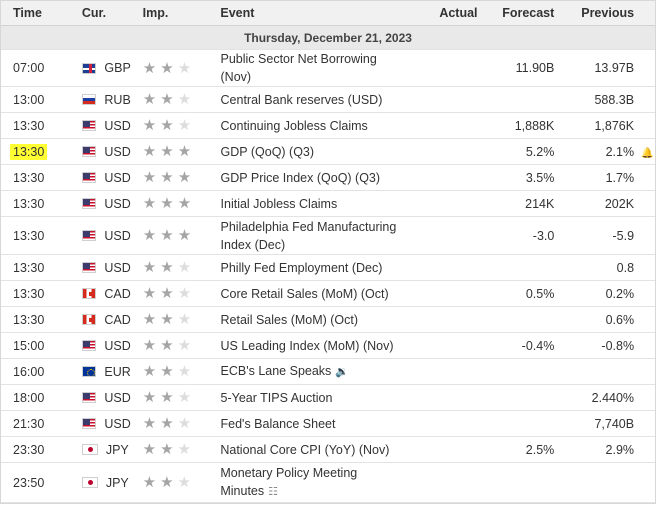 The height and width of the screenshot is (525, 658). Describe the element at coordinates (89, 449) in the screenshot. I see `jp-flag-icon` at that location.